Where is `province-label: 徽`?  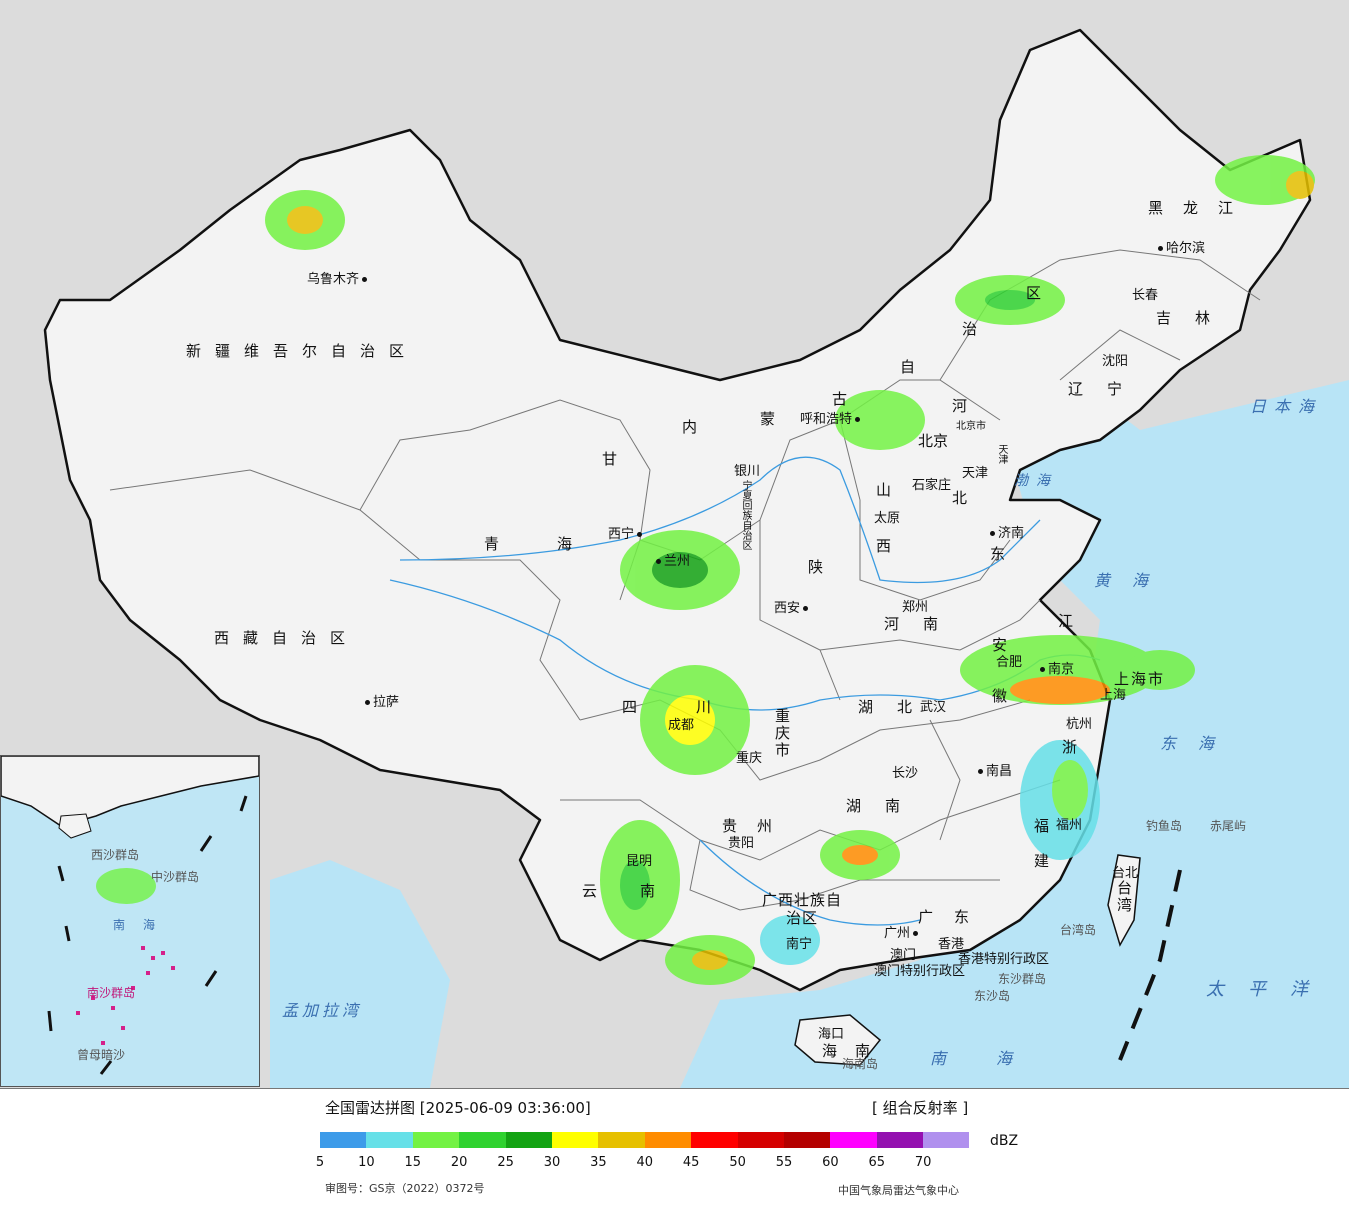 province-label: 徽 is located at coordinates (1007, 696).